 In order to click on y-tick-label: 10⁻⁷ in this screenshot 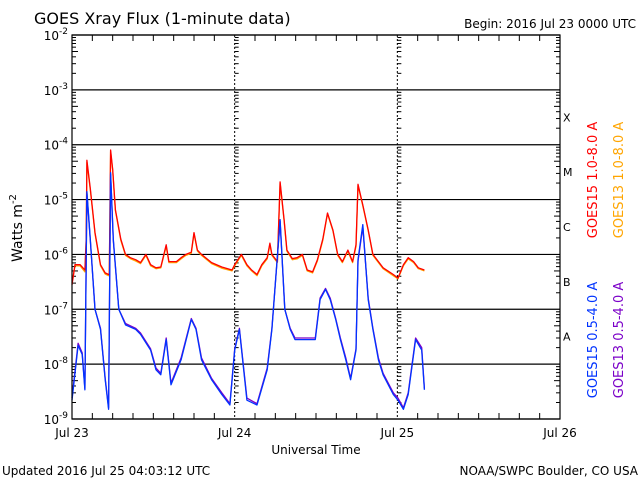, I will do `click(56, 309)`.